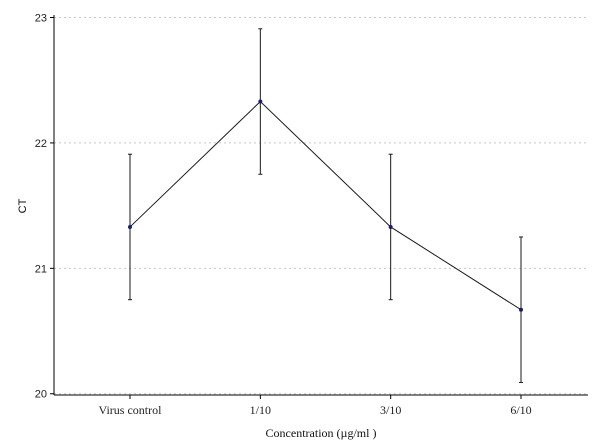 Image resolution: width=595 pixels, height=443 pixels. What do you see at coordinates (390, 410) in the screenshot?
I see `x-tick-label: 3/10` at bounding box center [390, 410].